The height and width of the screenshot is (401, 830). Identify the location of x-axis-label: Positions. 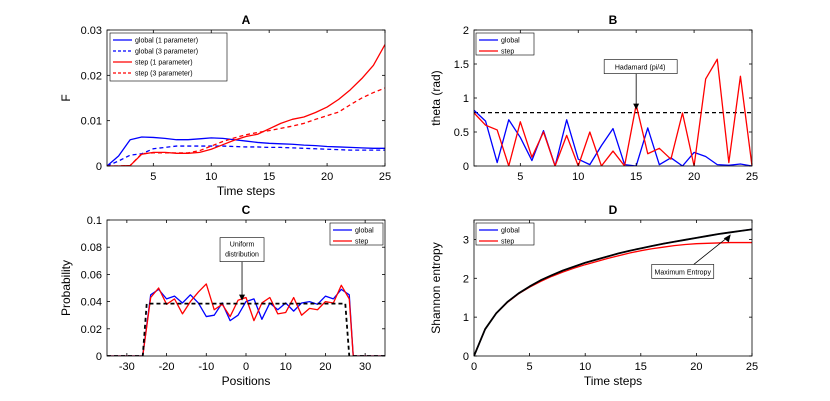
(246, 381).